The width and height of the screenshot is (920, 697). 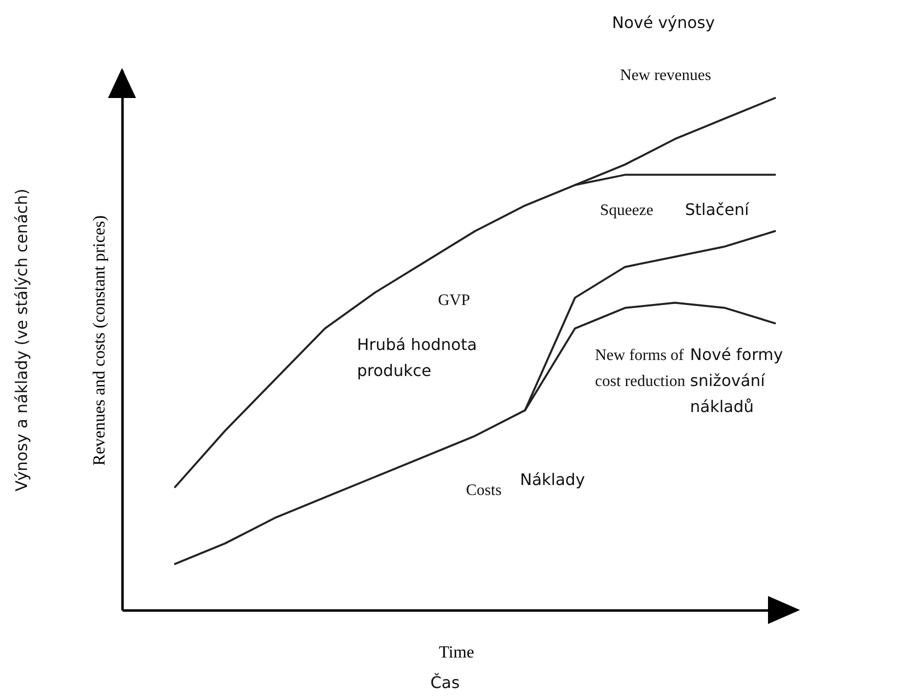 I want to click on annotation: GVP, so click(x=454, y=300).